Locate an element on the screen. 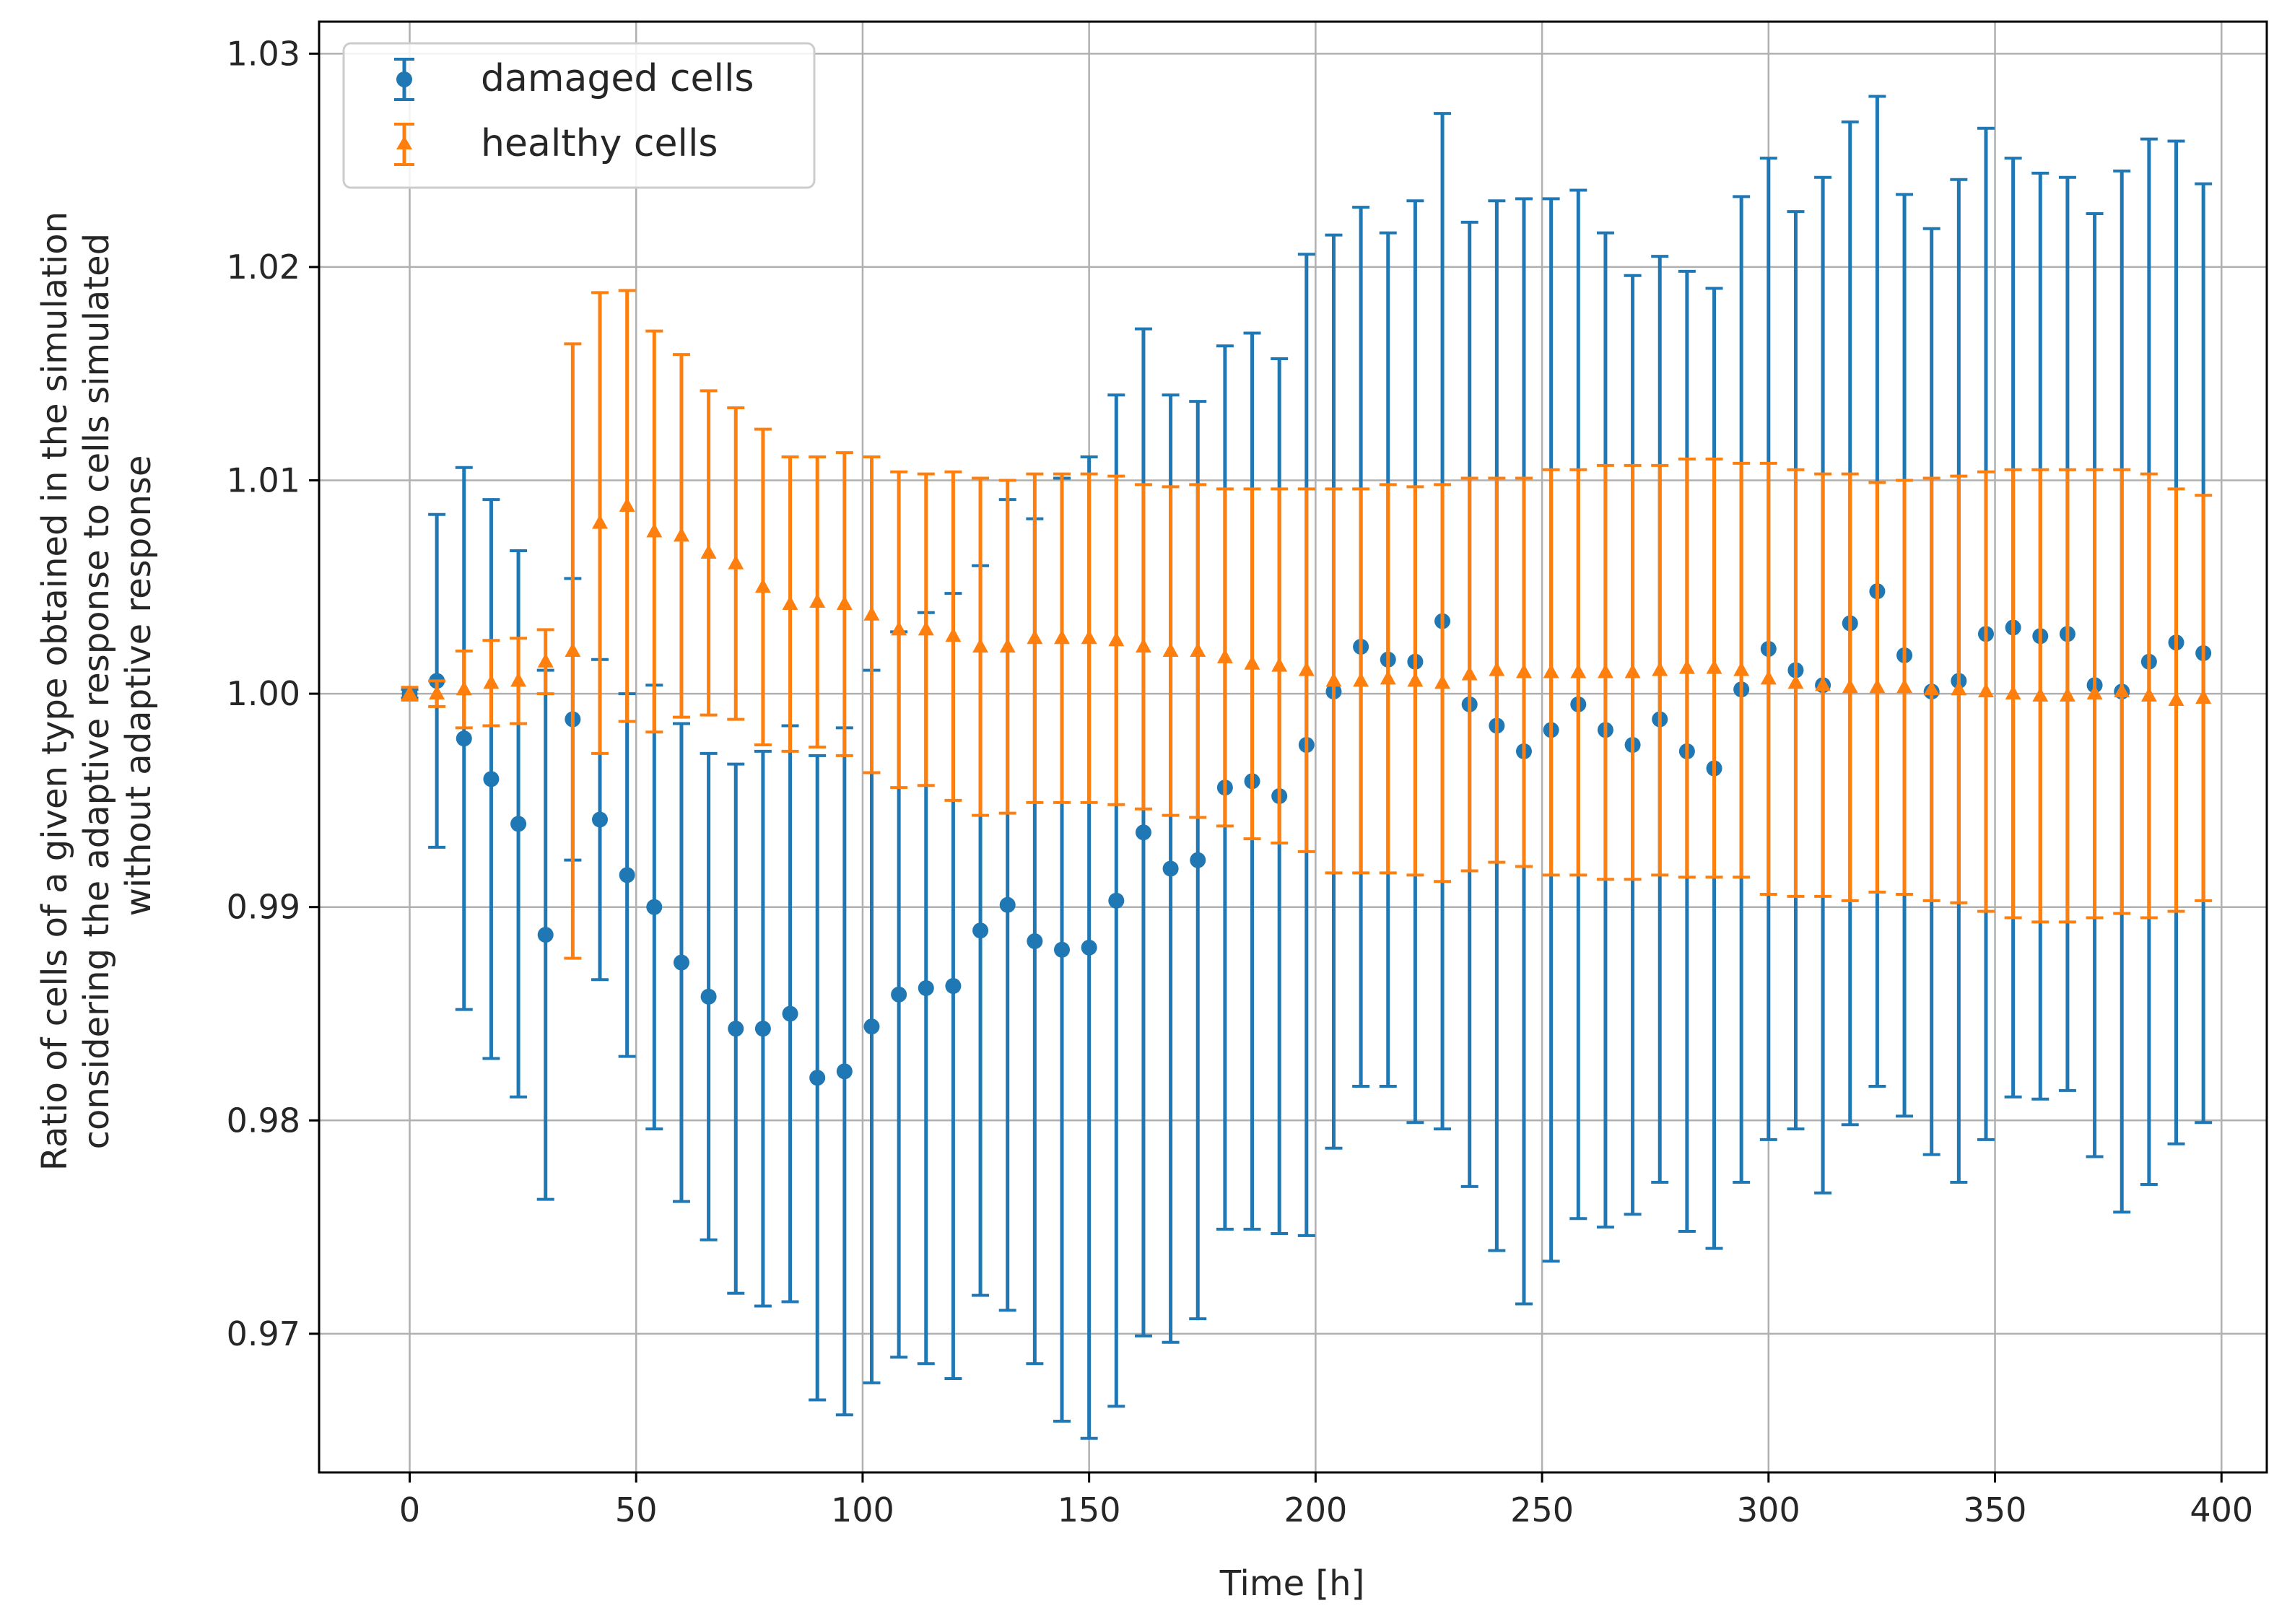 Image resolution: width=2287 pixels, height=1624 pixels. x-tick-label: 350 is located at coordinates (1995, 1509).